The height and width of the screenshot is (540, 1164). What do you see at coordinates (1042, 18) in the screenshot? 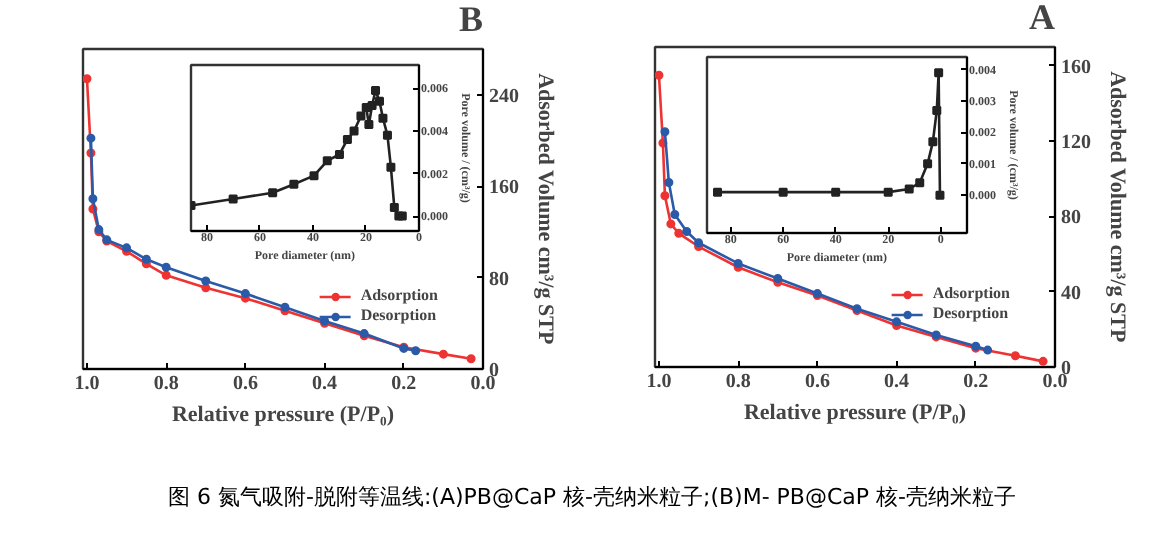
I see `chart-title: A` at bounding box center [1042, 18].